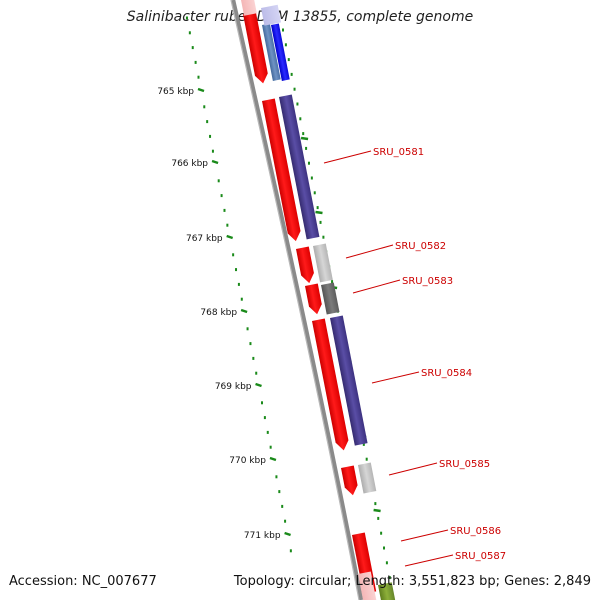  I want to click on protein-box-faded, so click(271, 15).